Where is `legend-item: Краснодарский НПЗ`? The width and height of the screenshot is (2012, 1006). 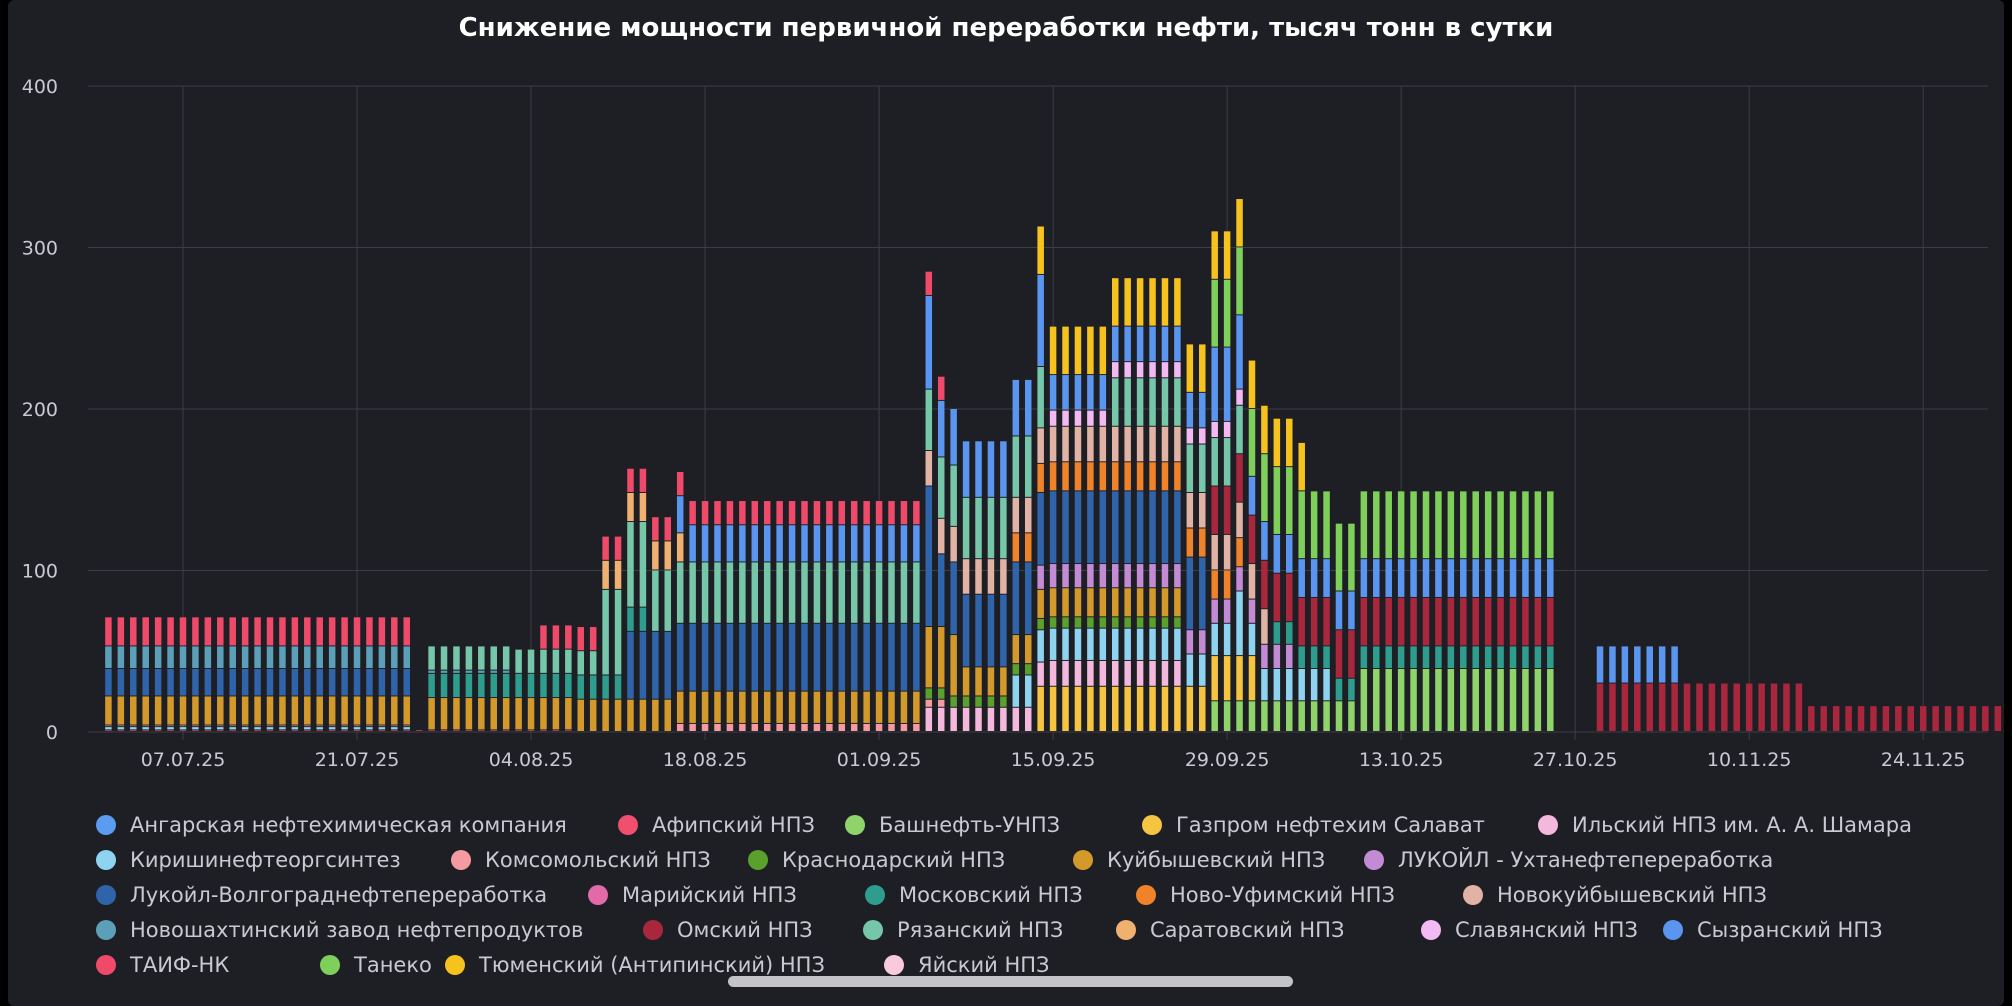 legend-item: Краснодарский НПЗ is located at coordinates (876, 860).